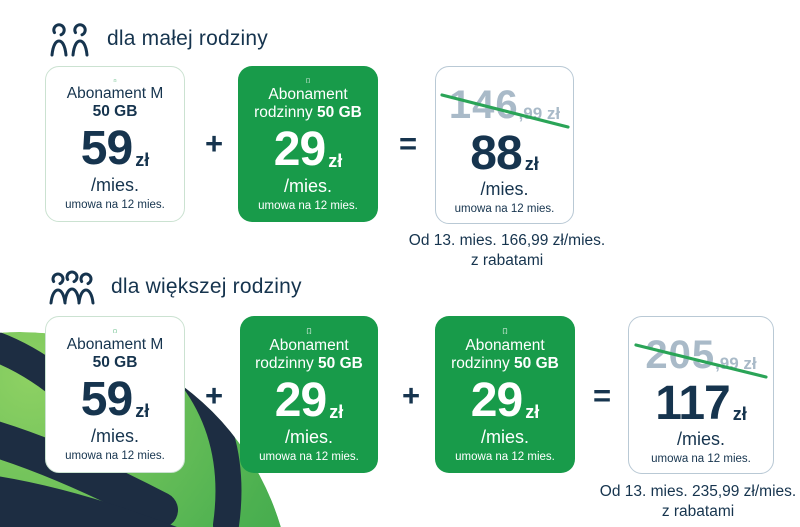 The height and width of the screenshot is (527, 800). What do you see at coordinates (701, 403) in the screenshot?
I see `result-price: 117 zł` at bounding box center [701, 403].